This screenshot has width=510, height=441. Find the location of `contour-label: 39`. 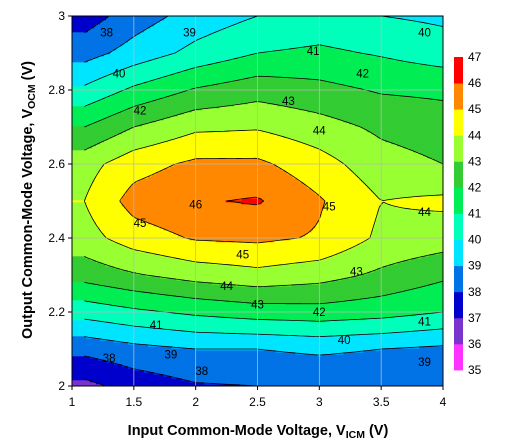

contour-label: 39 is located at coordinates (171, 356).